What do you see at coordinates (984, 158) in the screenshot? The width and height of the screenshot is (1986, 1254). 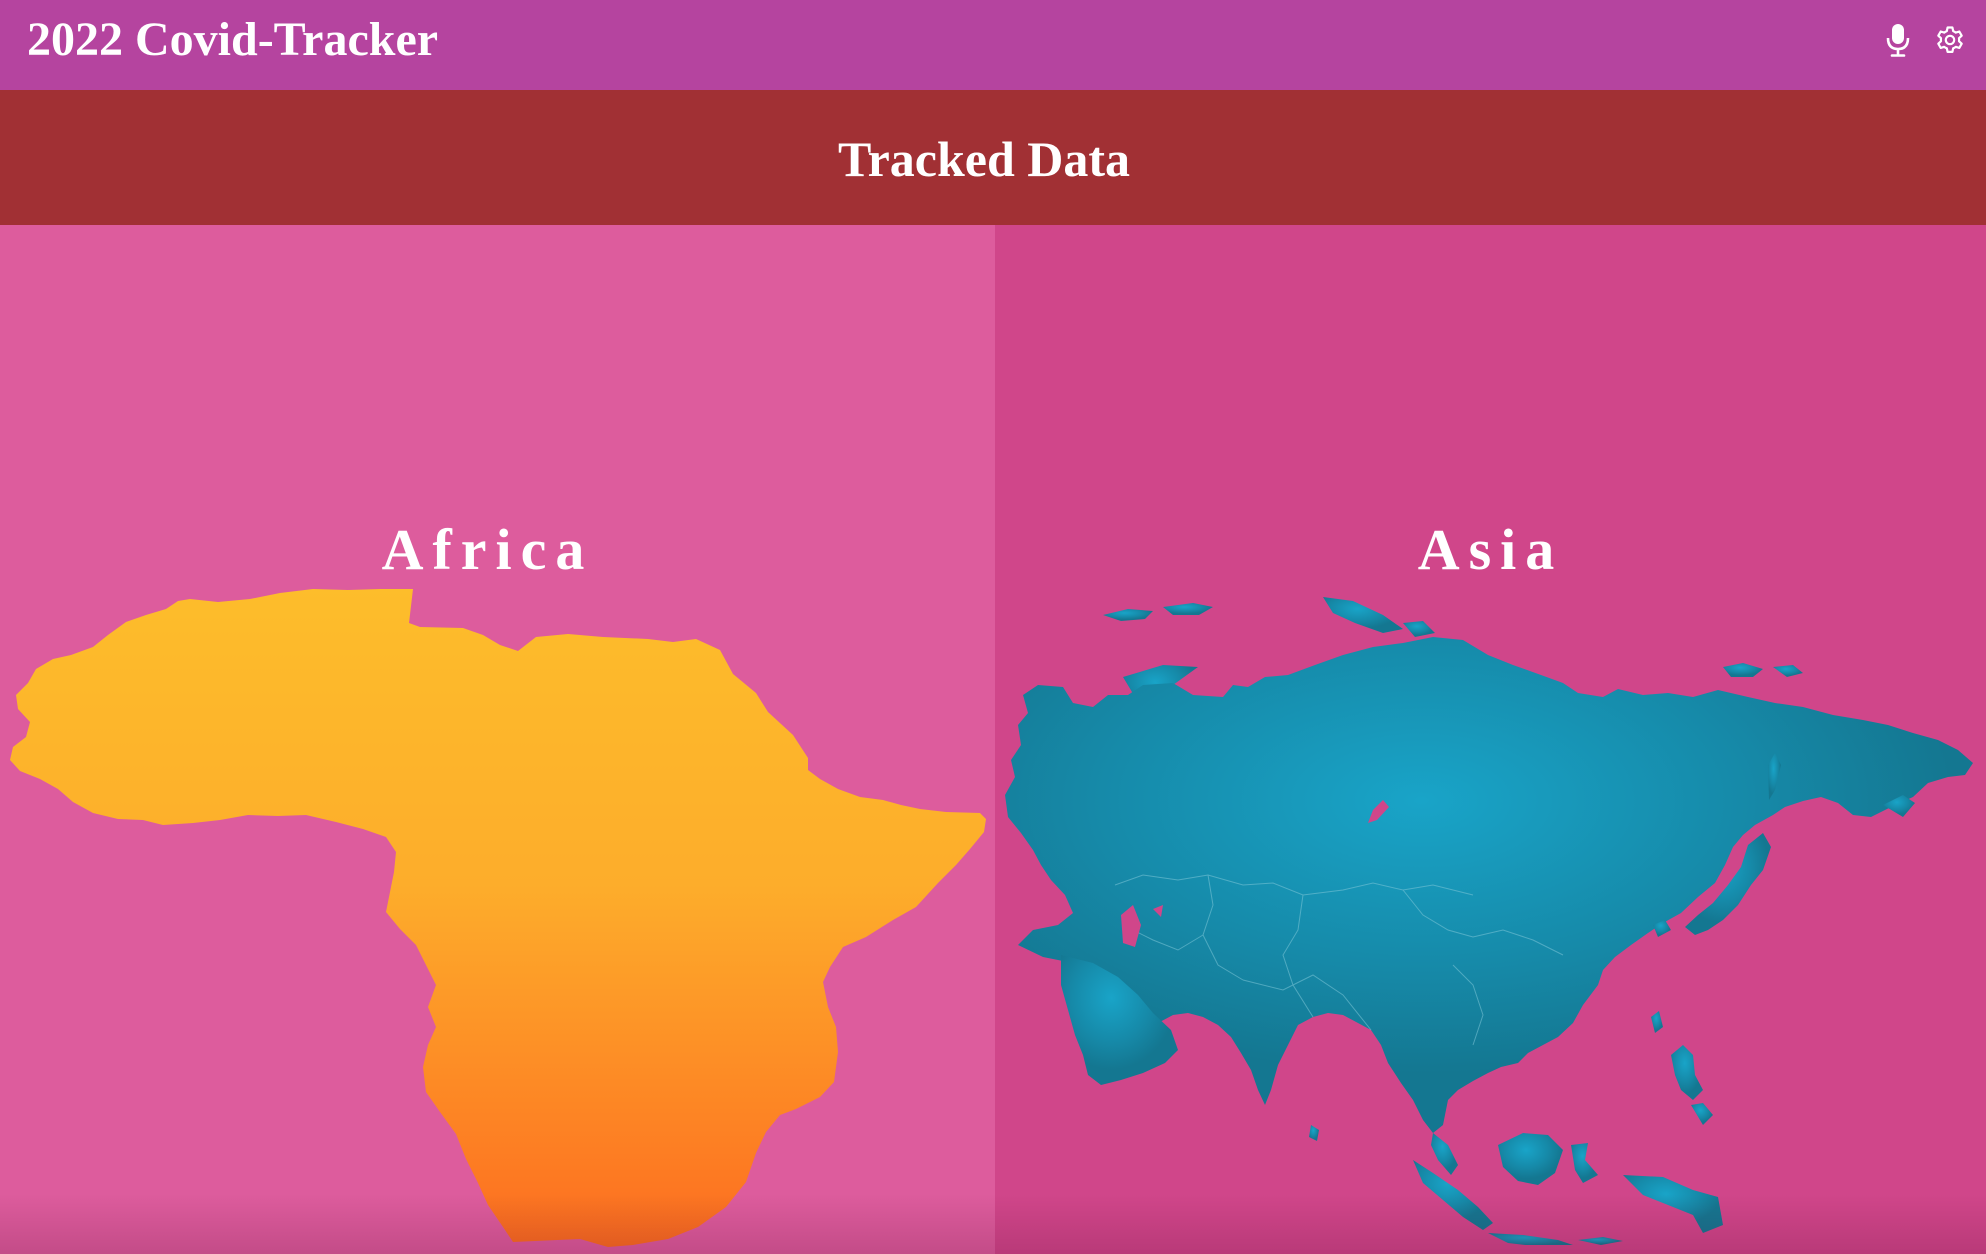 I see `section-title: Tracked Data` at bounding box center [984, 158].